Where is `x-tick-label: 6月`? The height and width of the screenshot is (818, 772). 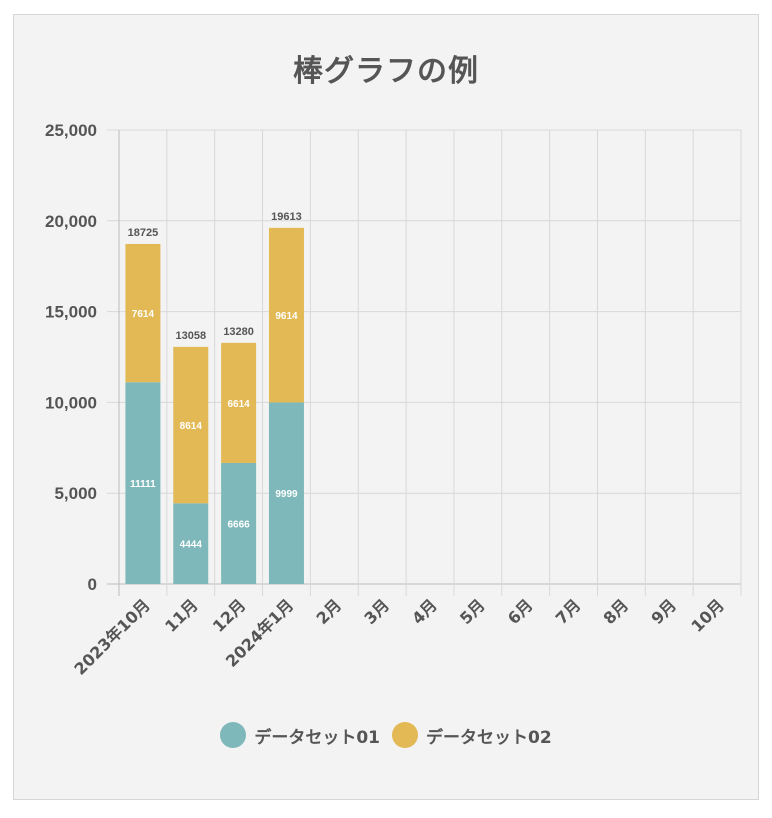 x-tick-label: 6月 is located at coordinates (520, 611).